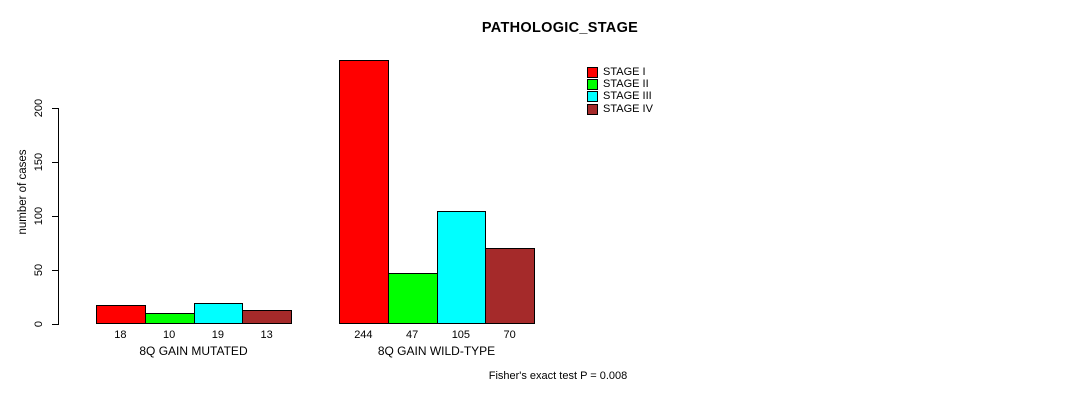  What do you see at coordinates (627, 96) in the screenshot?
I see `legend-label: STAGE III` at bounding box center [627, 96].